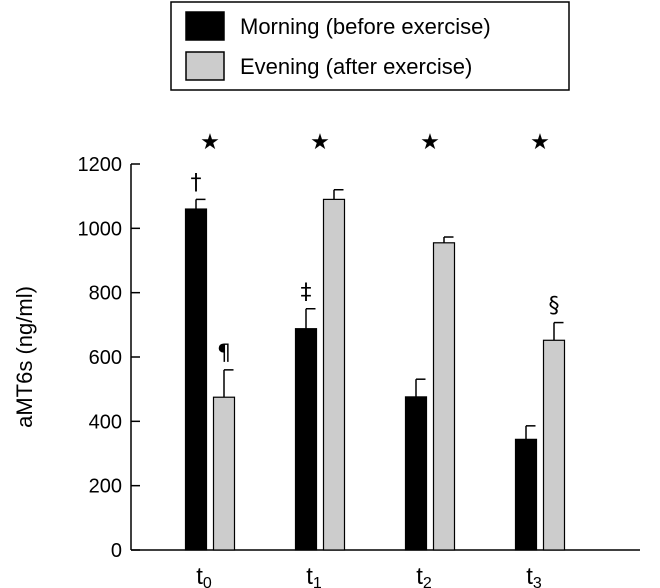 This screenshot has height=588, width=660. What do you see at coordinates (356, 66) in the screenshot?
I see `legend-label-evening: Evening (after exercise)` at bounding box center [356, 66].